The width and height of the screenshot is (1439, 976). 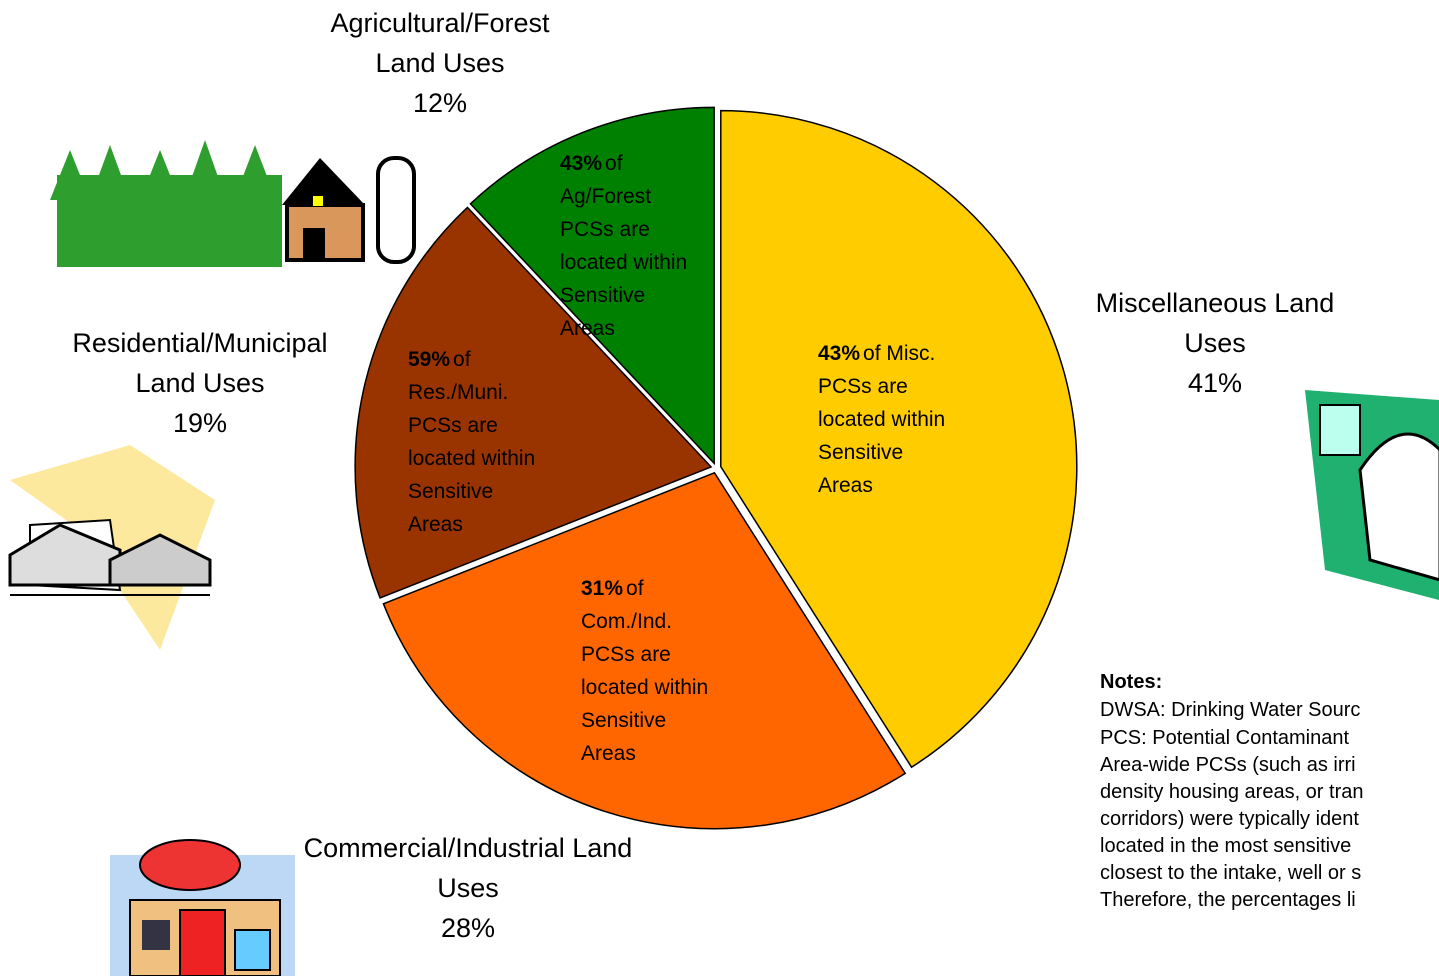 What do you see at coordinates (1231, 873) in the screenshot?
I see `note-line: closest to the intake, well or s` at bounding box center [1231, 873].